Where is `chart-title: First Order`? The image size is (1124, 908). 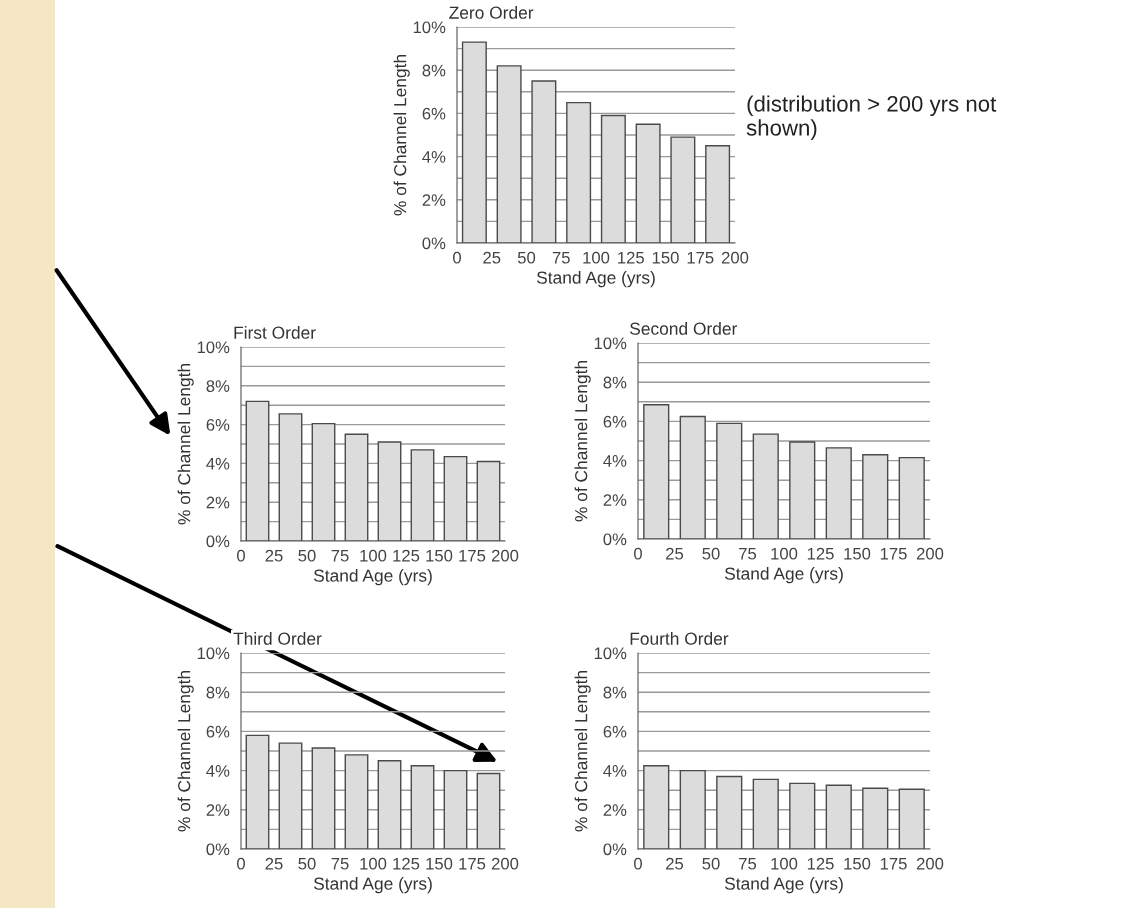
chart-title: First Order is located at coordinates (275, 332).